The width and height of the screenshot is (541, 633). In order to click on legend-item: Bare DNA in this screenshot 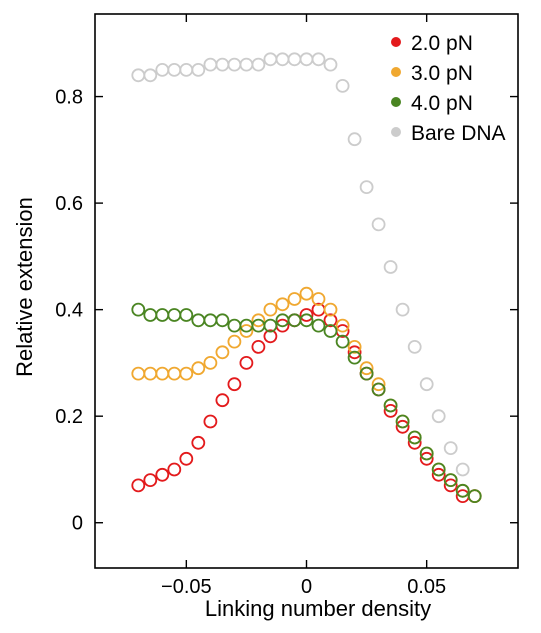, I will do `click(448, 133)`.